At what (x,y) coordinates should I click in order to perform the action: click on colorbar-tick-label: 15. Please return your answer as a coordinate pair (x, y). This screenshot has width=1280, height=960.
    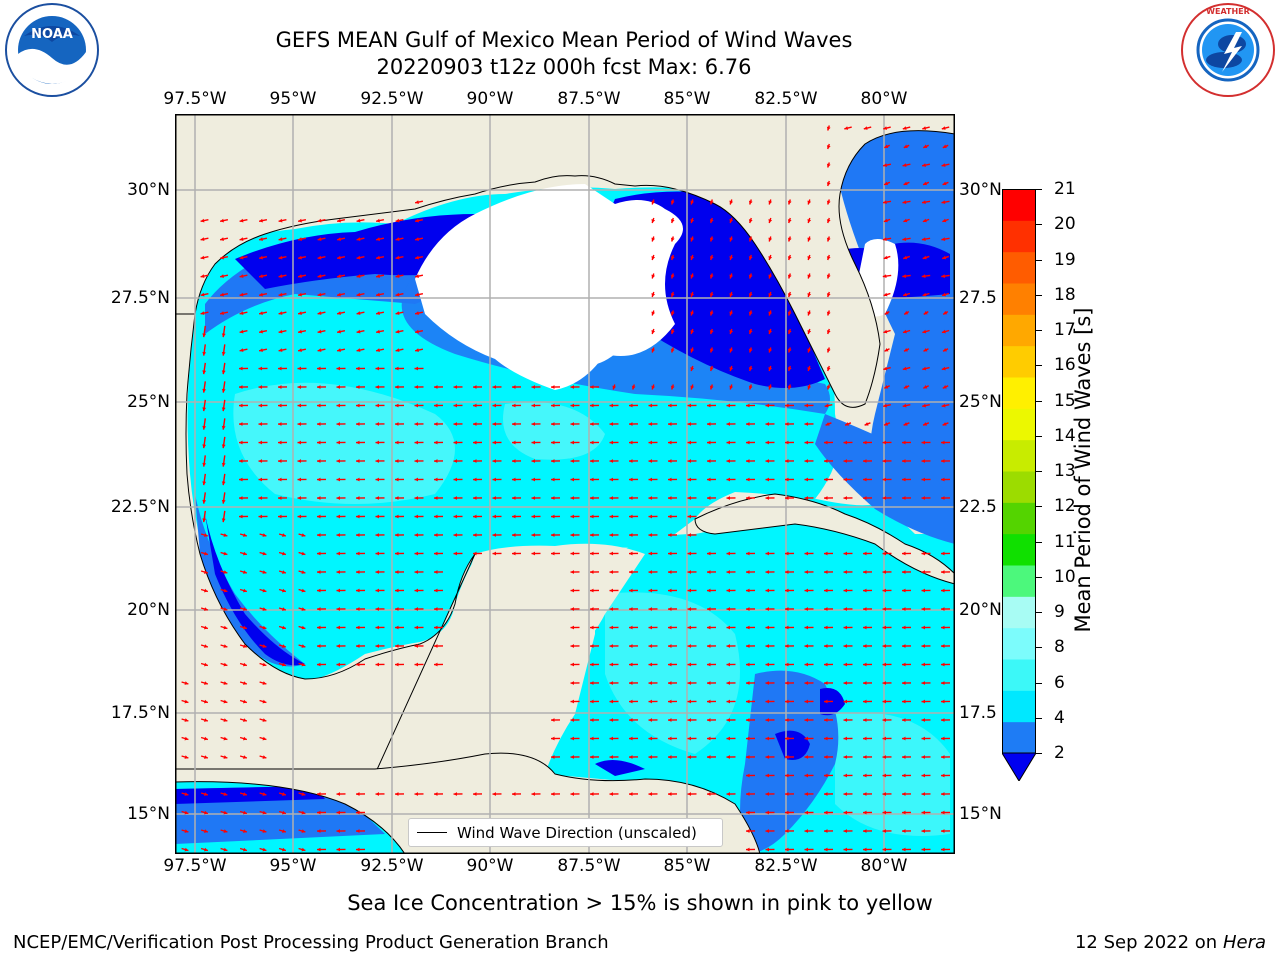
    Looking at the image, I should click on (1065, 400).